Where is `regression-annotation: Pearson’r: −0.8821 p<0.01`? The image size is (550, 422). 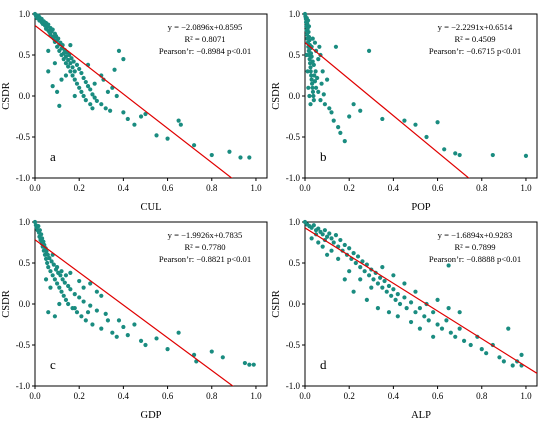
regression-annotation: Pearson’r: −0.8821 p<0.01 is located at coordinates (205, 259).